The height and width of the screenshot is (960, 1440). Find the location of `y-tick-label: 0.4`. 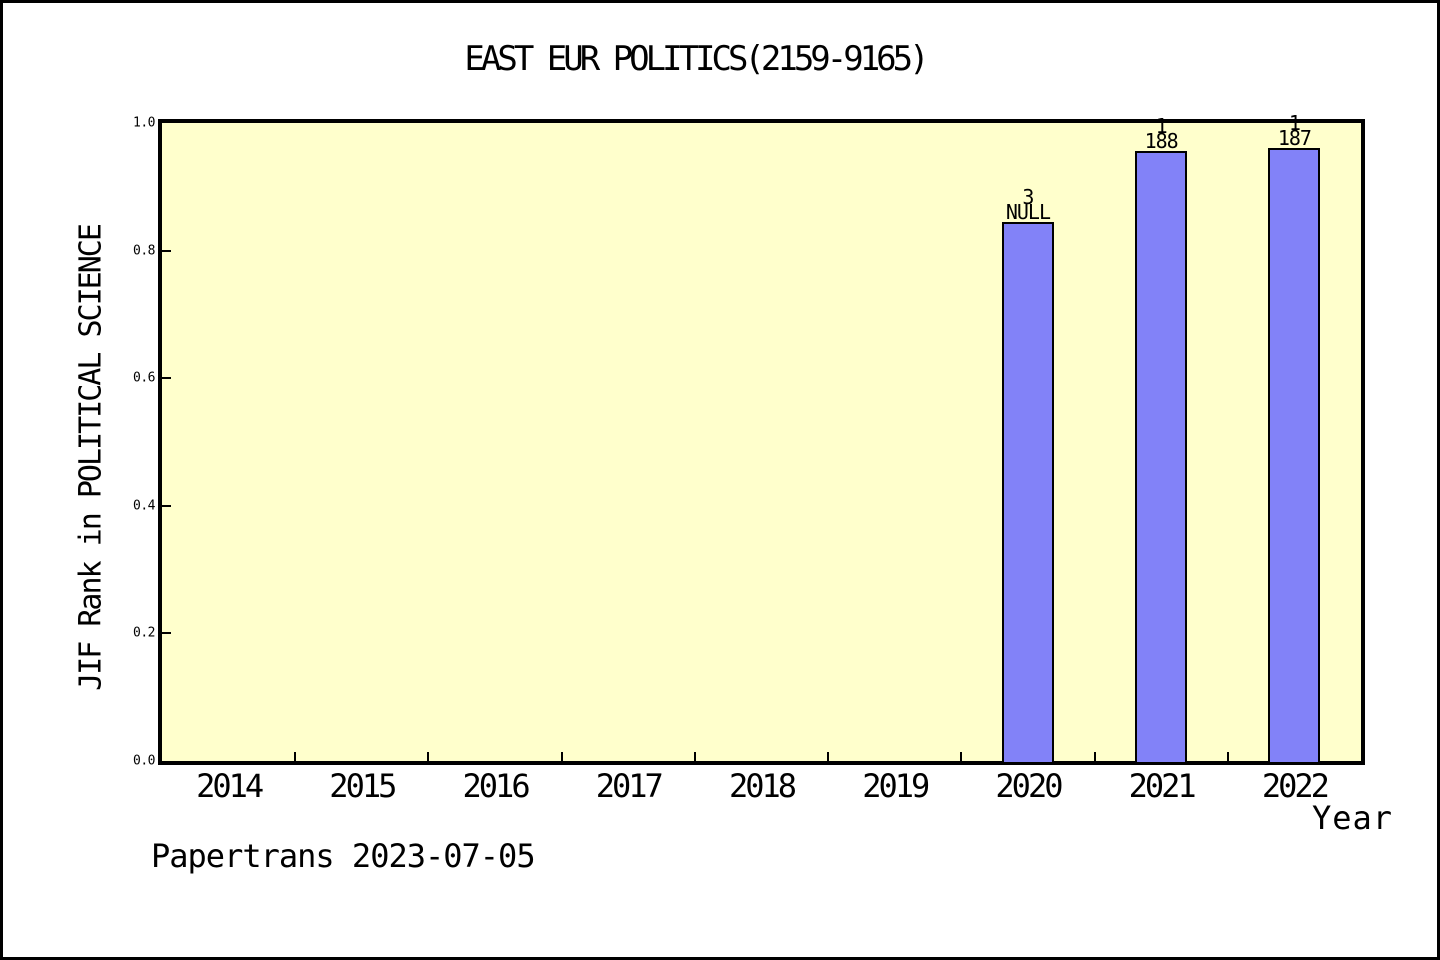

y-tick-label: 0.4 is located at coordinates (144, 506).